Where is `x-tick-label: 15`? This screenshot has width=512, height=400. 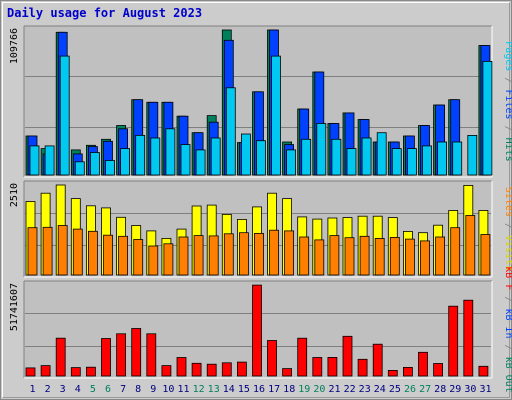 x-tick-label: 15 is located at coordinates (244, 389).